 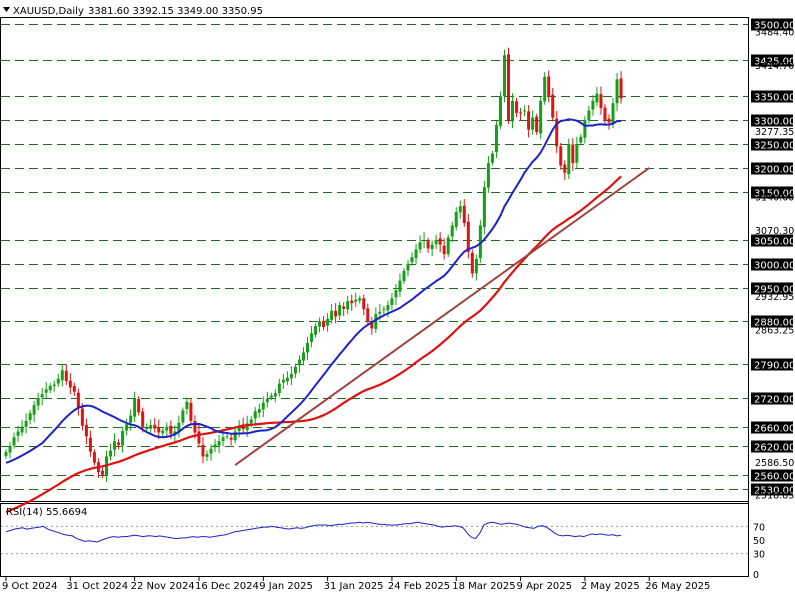 What do you see at coordinates (544, 586) in the screenshot?
I see `date-tick-label: 9 Apr 2025` at bounding box center [544, 586].